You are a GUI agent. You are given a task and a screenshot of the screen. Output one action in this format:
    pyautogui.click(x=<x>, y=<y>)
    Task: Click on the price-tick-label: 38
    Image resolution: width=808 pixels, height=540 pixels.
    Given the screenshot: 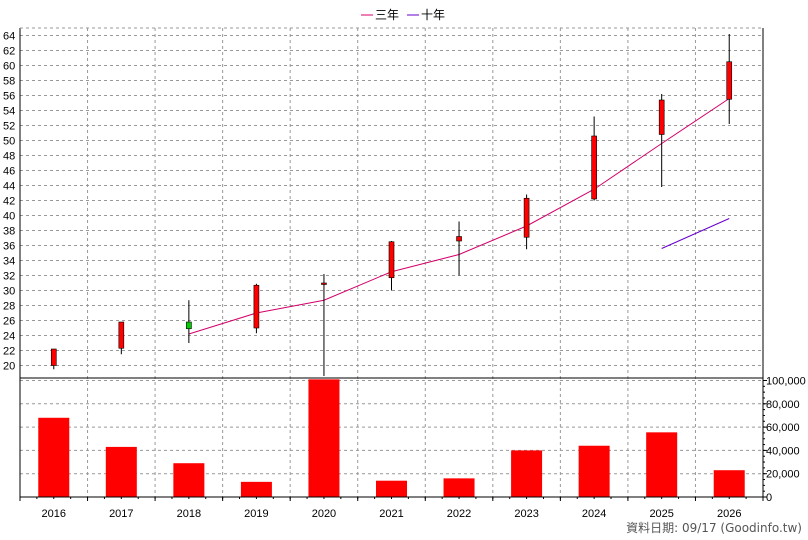 What is the action you would take?
    pyautogui.click(x=9, y=232)
    